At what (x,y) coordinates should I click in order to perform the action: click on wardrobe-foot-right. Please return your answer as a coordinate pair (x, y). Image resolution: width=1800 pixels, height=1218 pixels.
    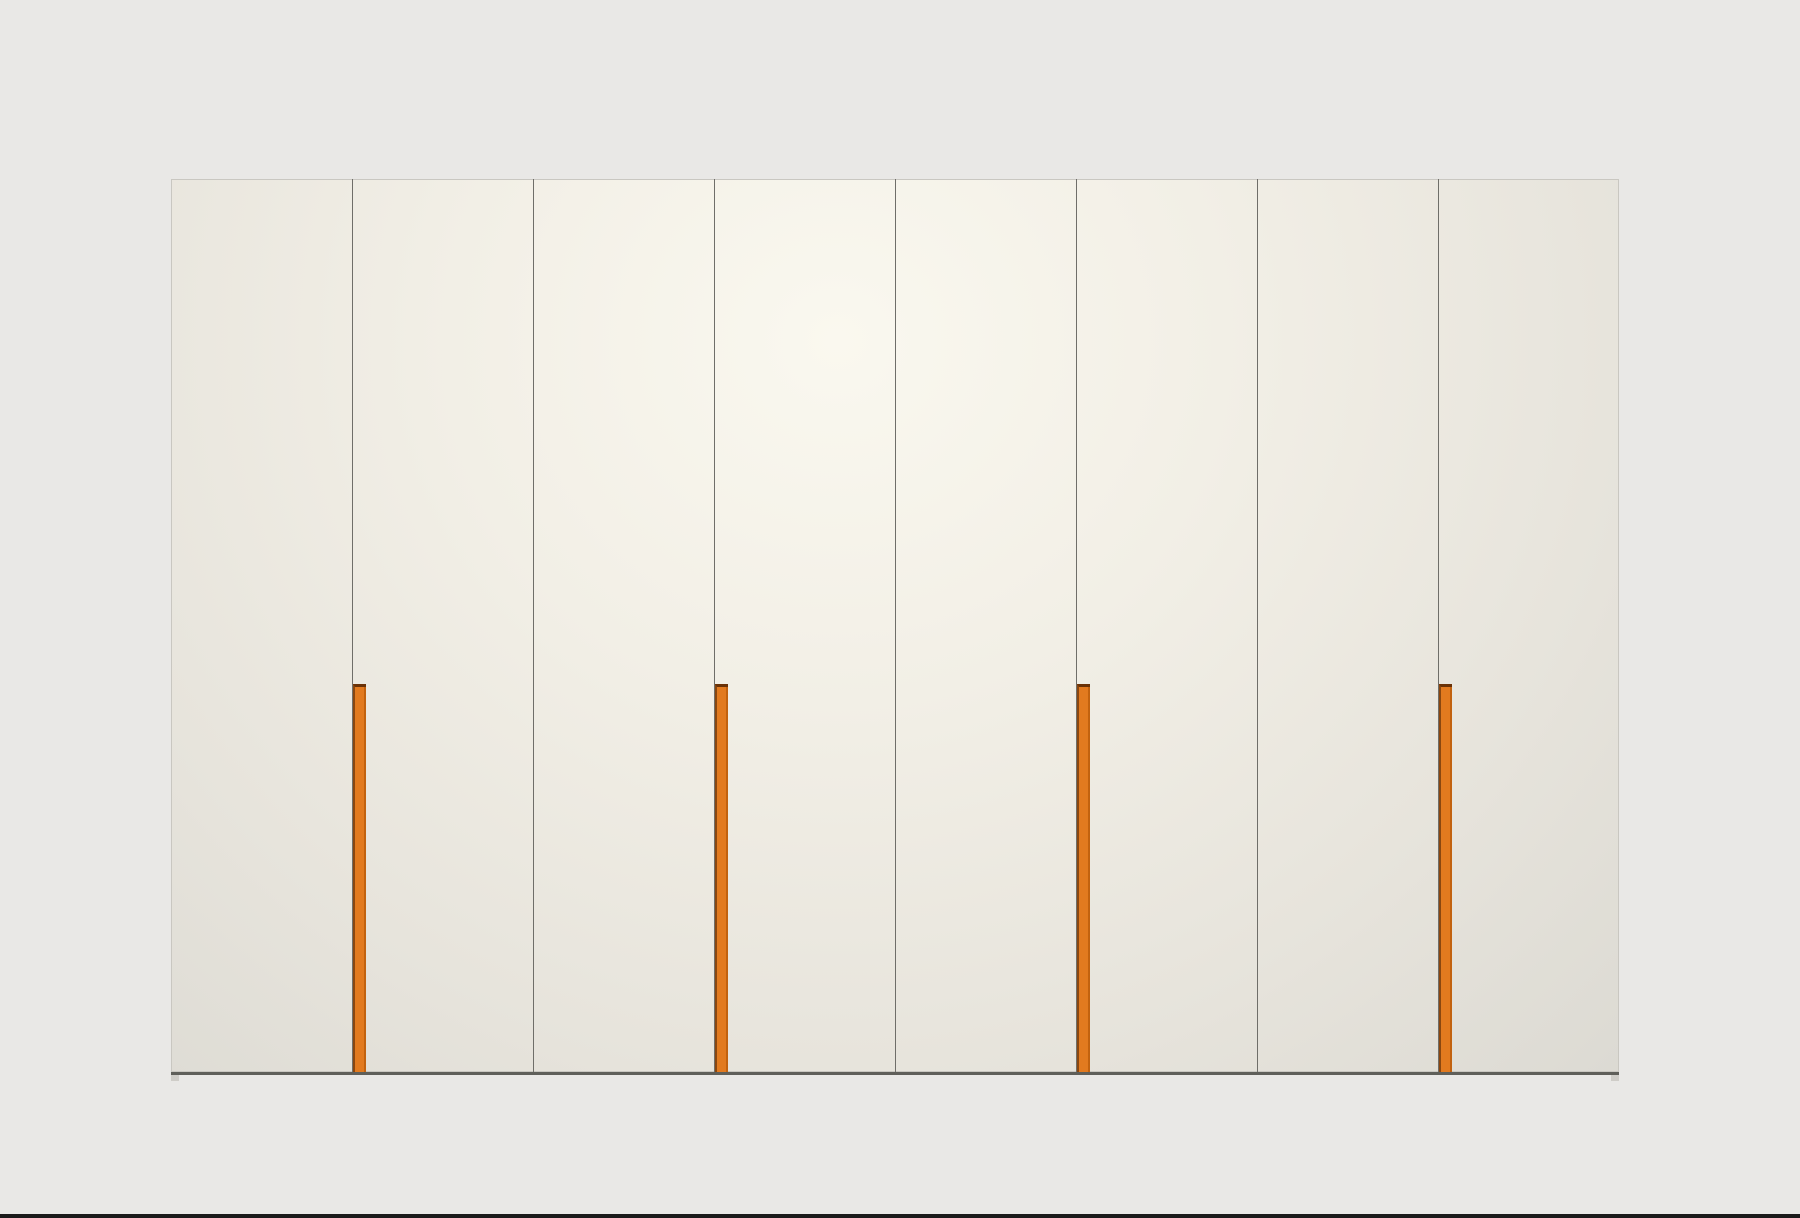
    Looking at the image, I should click on (1615, 1078).